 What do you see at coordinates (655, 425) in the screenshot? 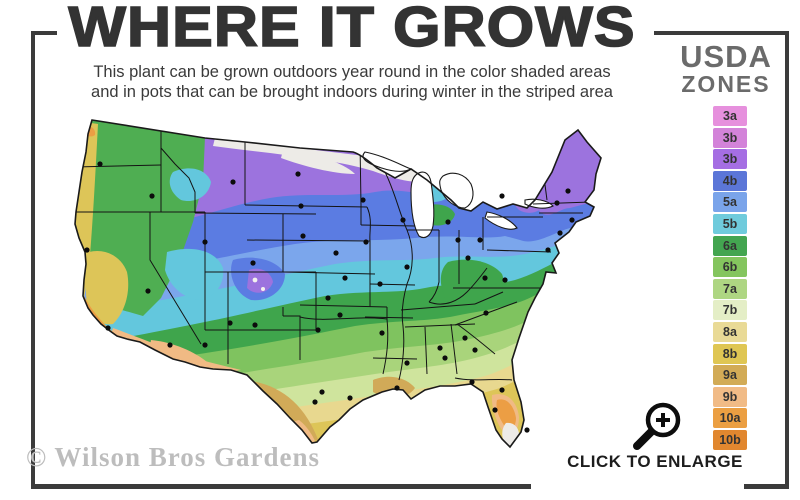
I see `magnifying-glass-plus-icon` at bounding box center [655, 425].